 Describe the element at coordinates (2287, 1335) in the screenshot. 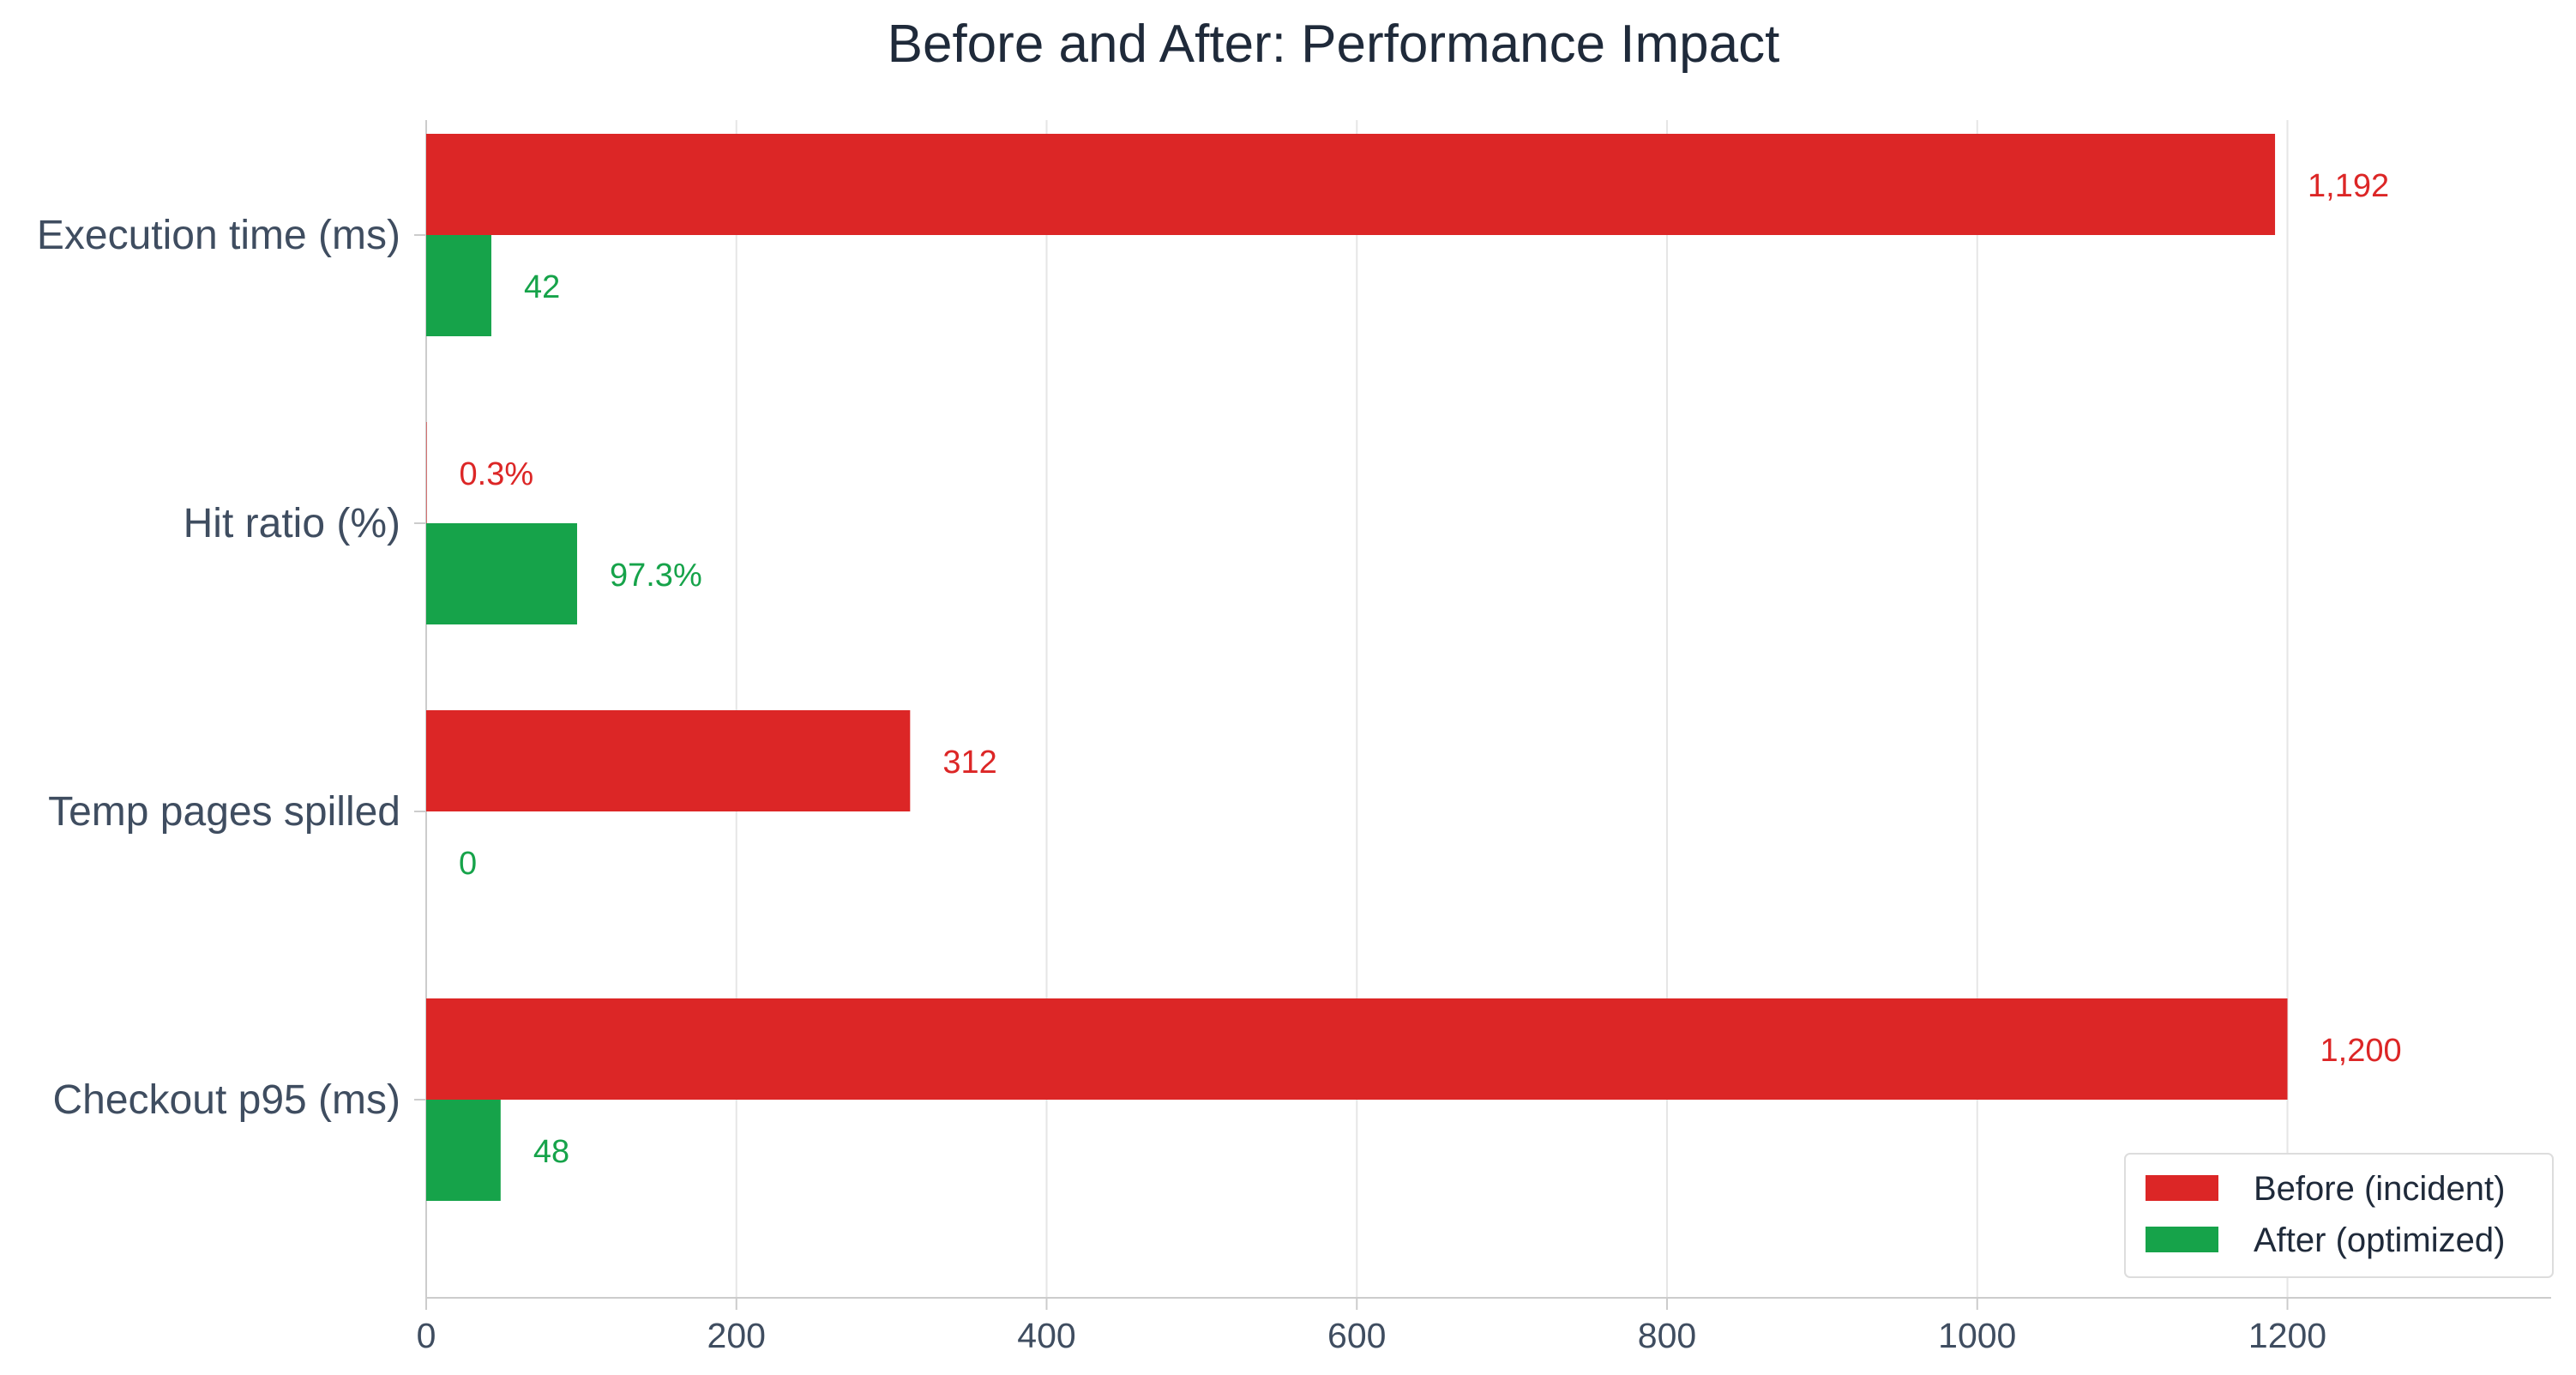

I see `x-tick-label: 1200` at that location.